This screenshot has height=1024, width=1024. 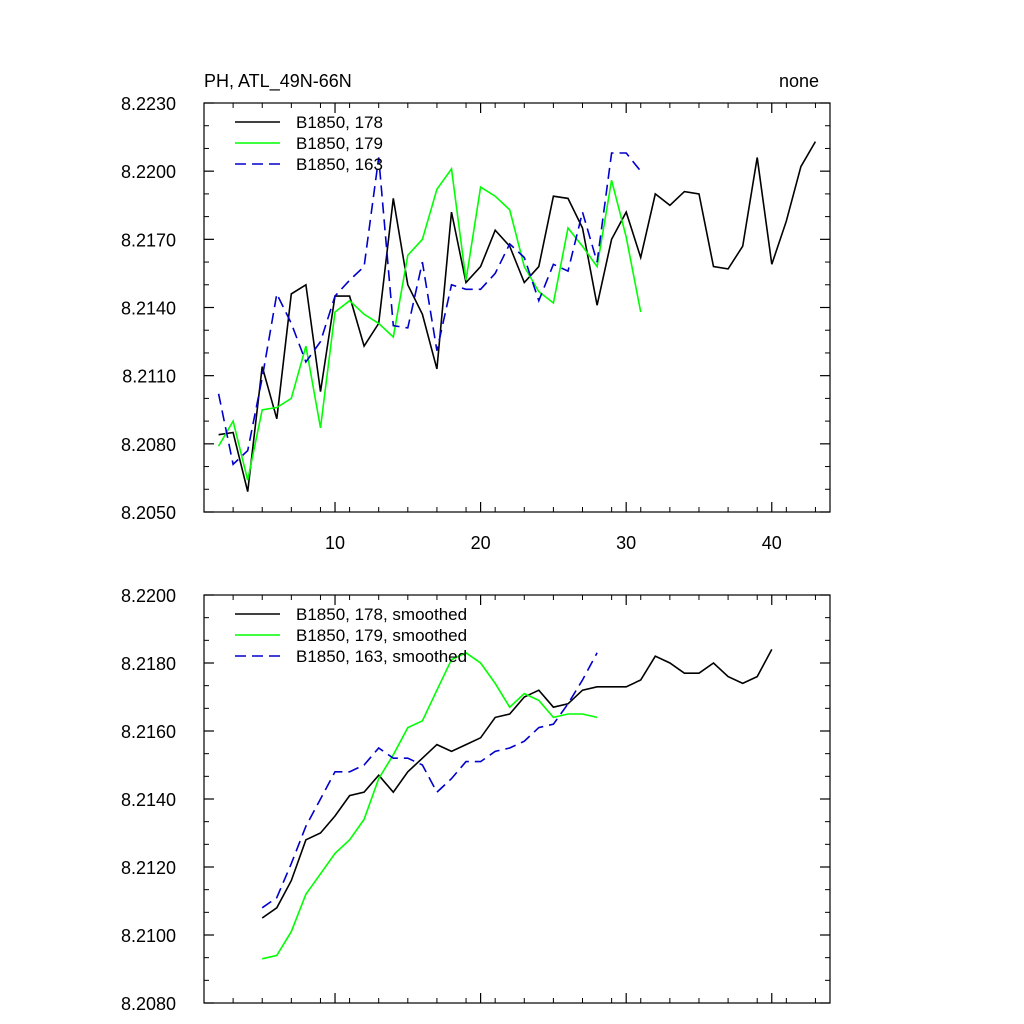 I want to click on y-tick-label: 8.2110, so click(x=149, y=377).